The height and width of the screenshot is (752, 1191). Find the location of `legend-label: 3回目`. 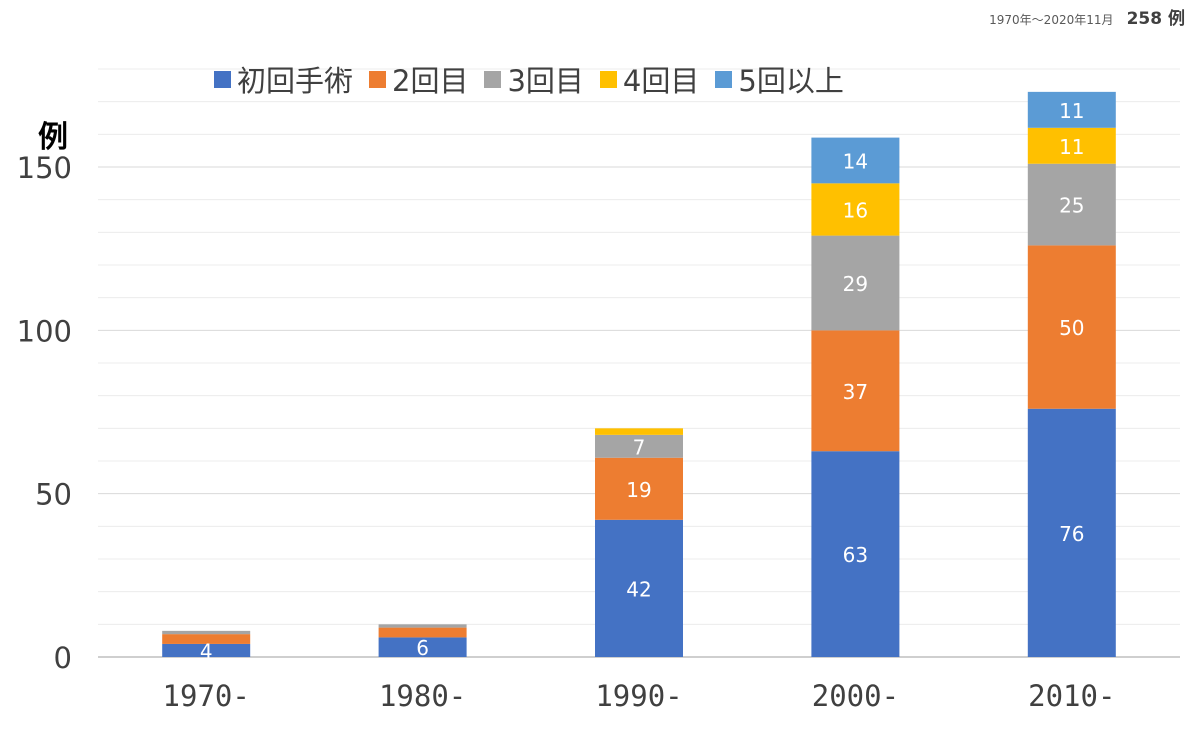

legend-label: 3回目 is located at coordinates (545, 81).